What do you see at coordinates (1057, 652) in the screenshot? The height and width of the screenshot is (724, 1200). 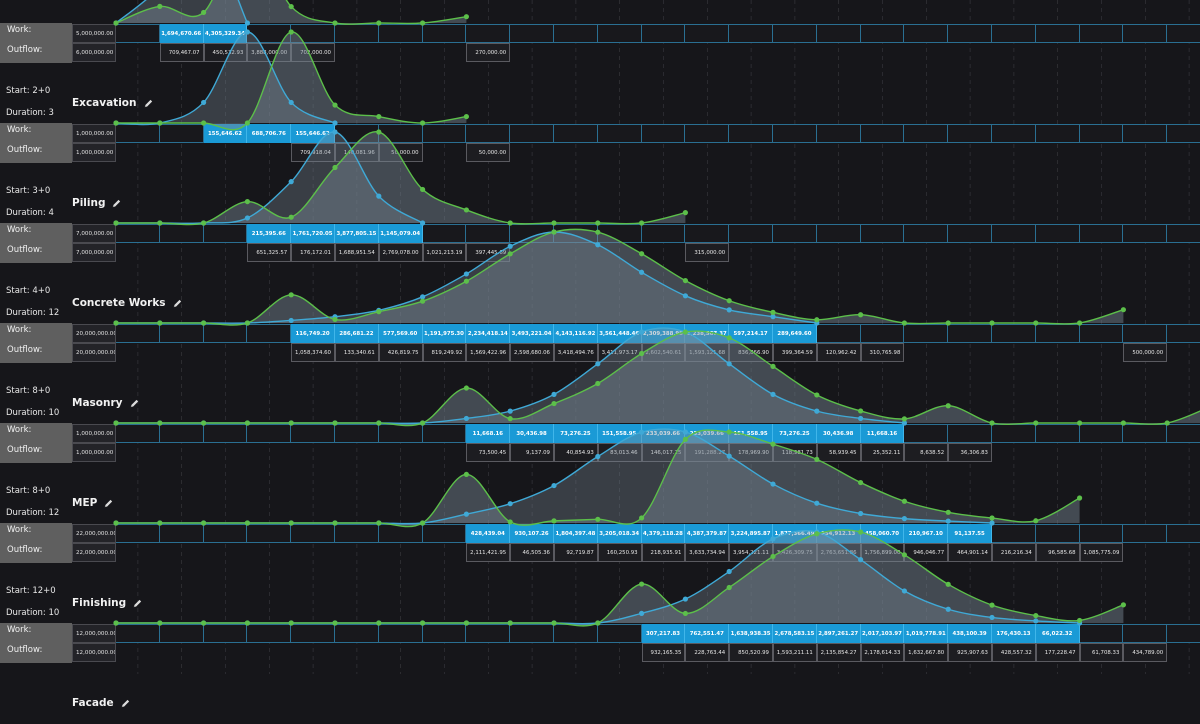 I see `outflow-cell: 177,228.47` at bounding box center [1057, 652].